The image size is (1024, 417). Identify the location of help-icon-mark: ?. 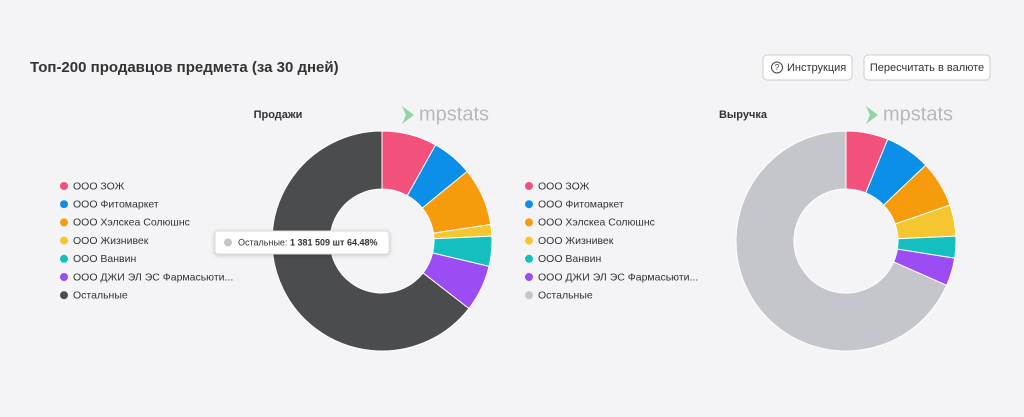
(777, 67).